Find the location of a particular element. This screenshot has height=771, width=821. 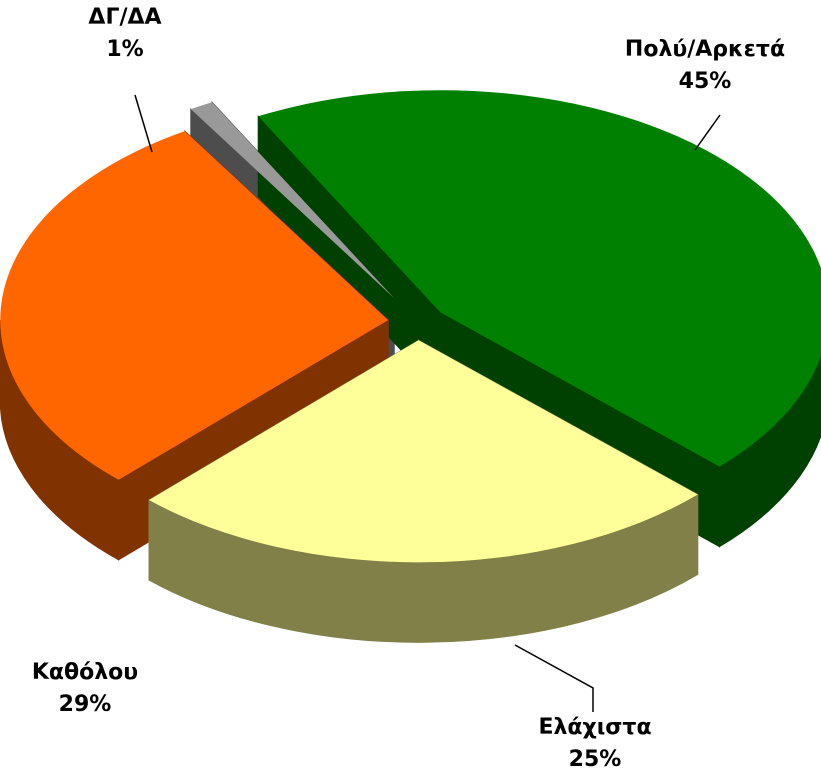

slice-label: Ελάχιστα is located at coordinates (594, 727).